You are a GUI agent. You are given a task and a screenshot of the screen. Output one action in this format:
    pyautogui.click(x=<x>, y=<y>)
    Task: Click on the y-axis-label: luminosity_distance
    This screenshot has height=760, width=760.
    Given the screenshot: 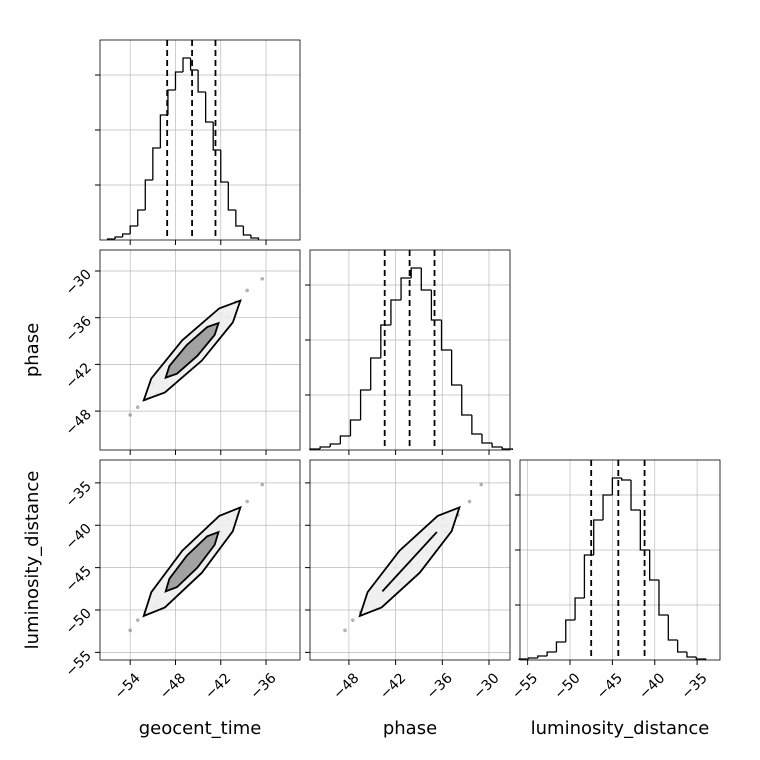 What is the action you would take?
    pyautogui.click(x=32, y=560)
    